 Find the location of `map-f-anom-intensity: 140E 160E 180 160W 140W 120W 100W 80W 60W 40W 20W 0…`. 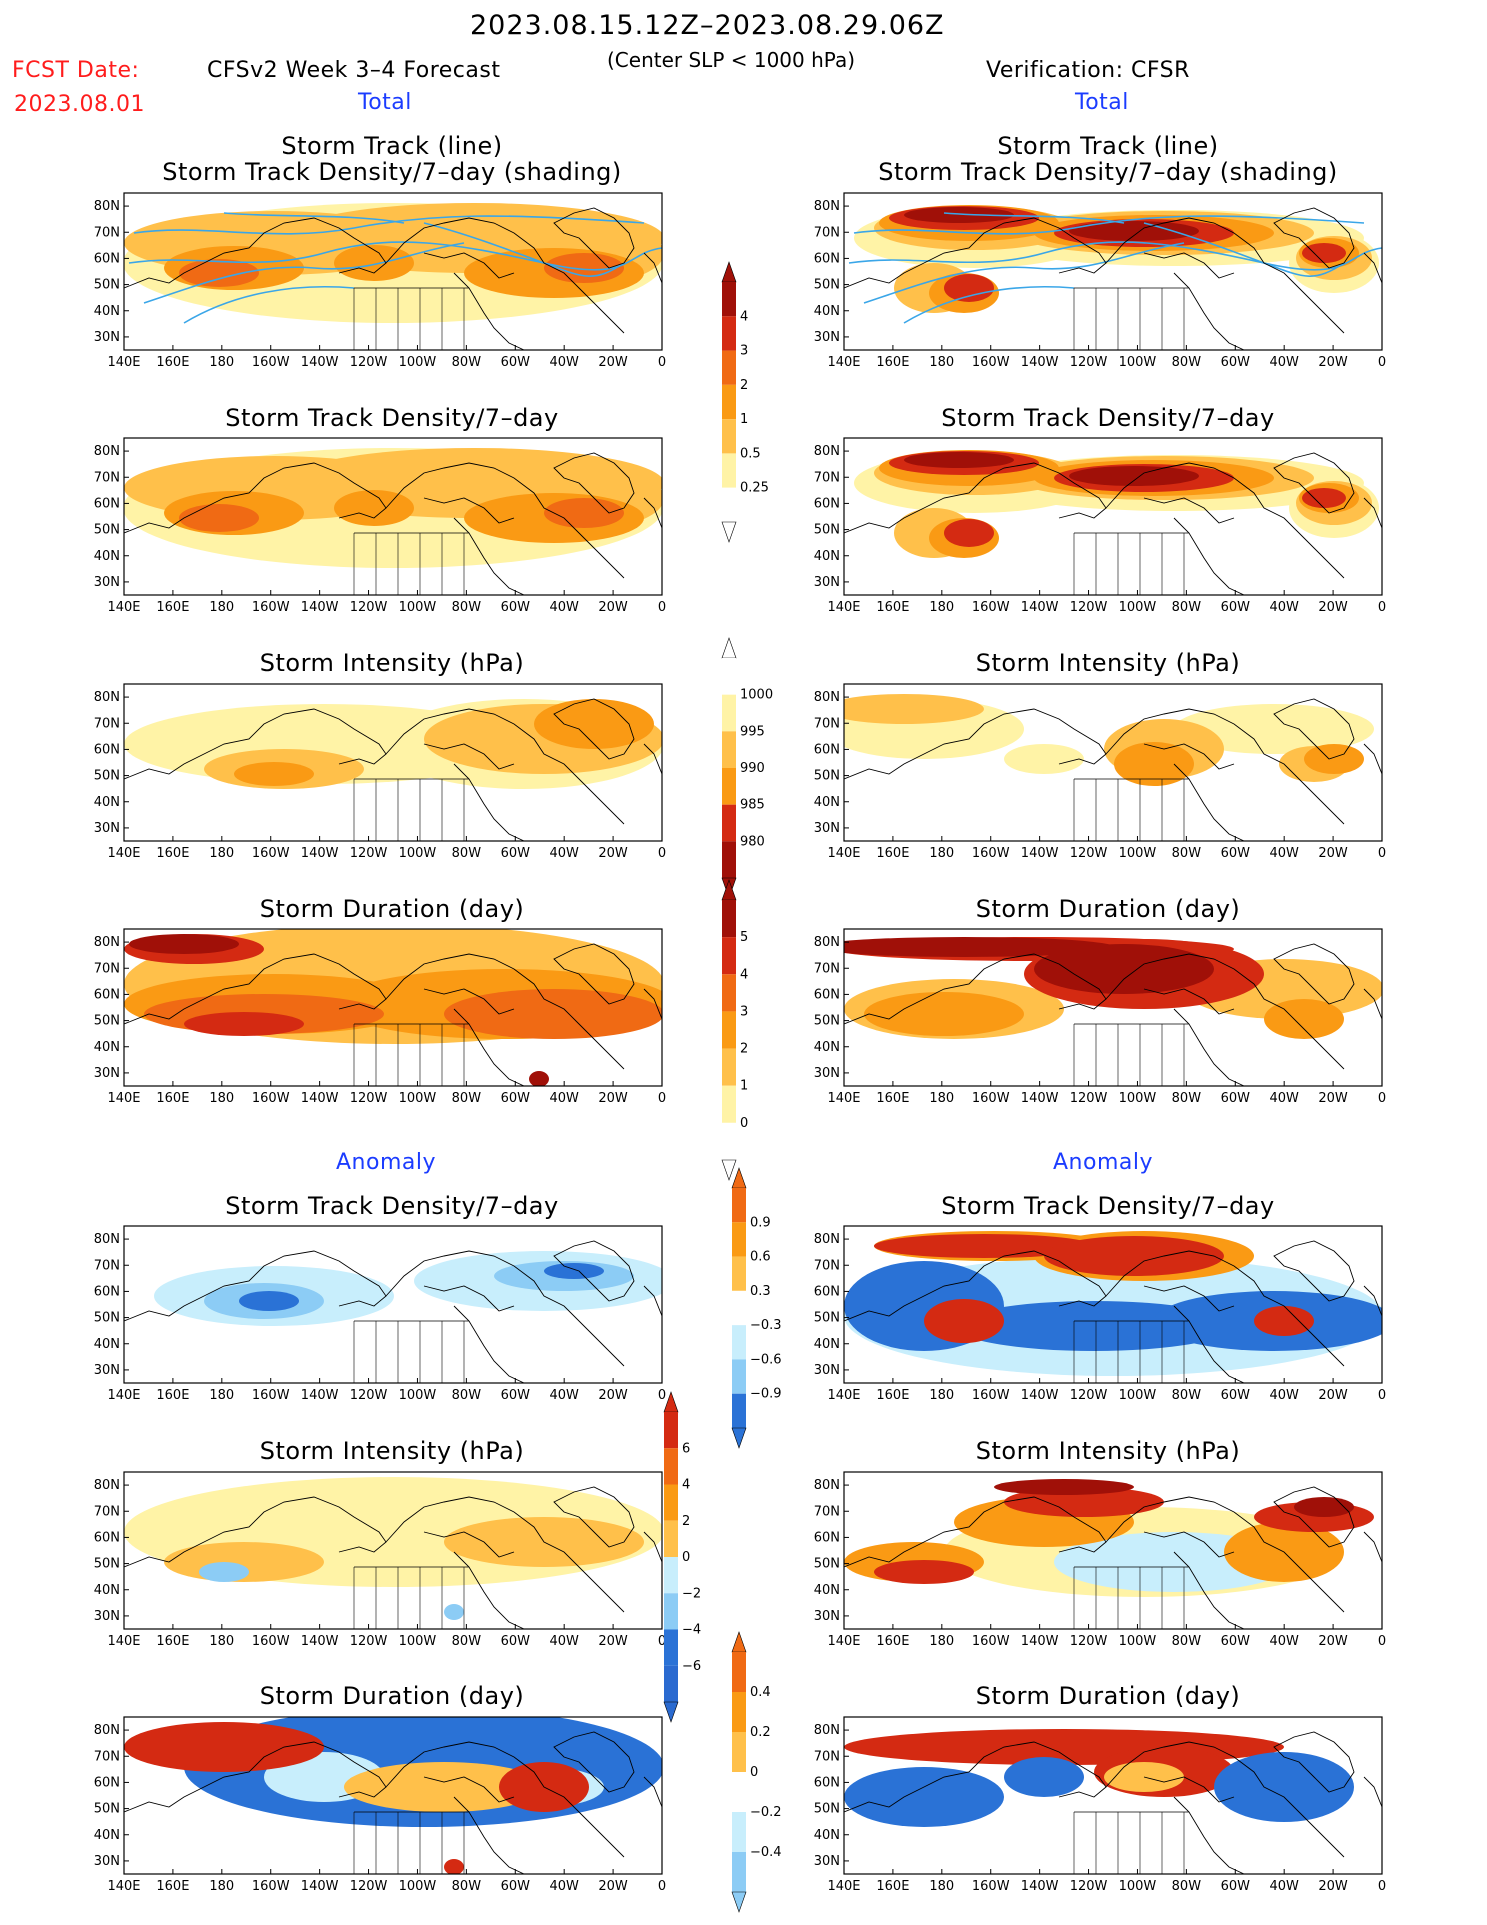

map-f-anom-intensity: 140E 160E 180 160W 140W 120W 100W 80W 60W 40W 20W 0… is located at coordinates (380, 1560).